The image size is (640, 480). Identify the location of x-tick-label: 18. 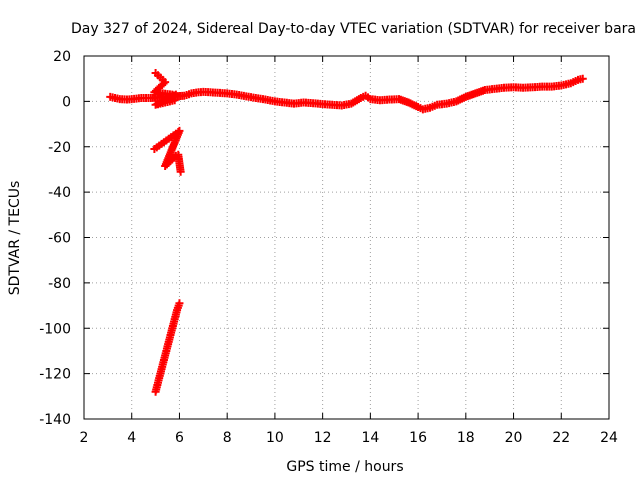
(466, 438).